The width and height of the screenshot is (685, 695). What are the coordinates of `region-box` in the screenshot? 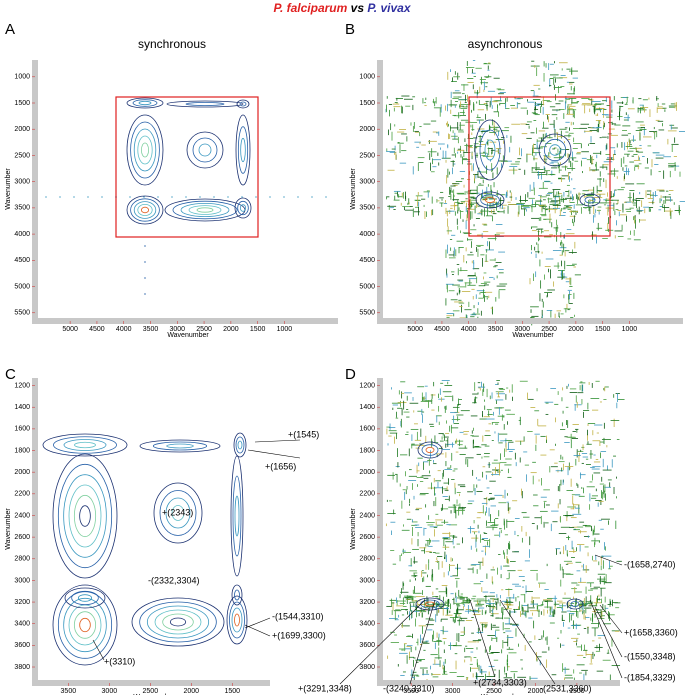 It's located at (539, 166).